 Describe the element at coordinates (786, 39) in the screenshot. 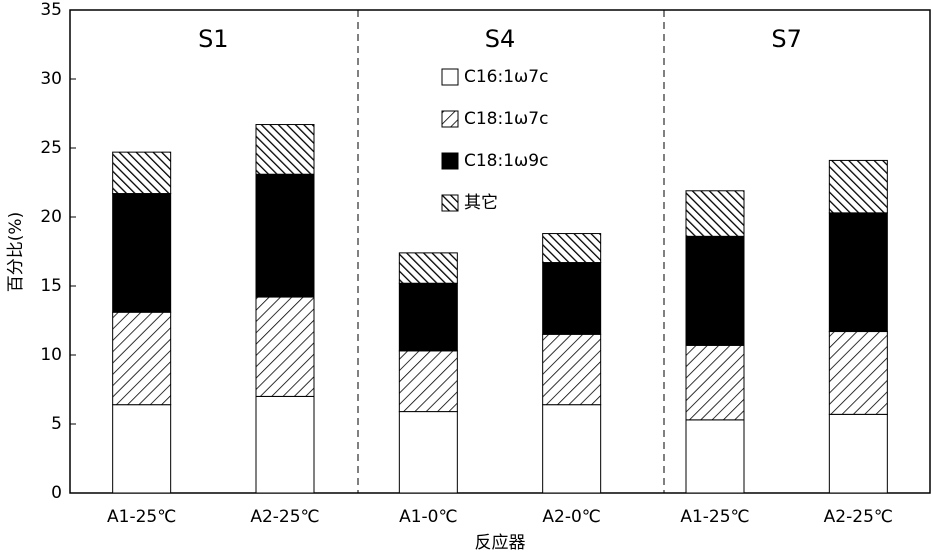

I see `group-label: S7` at that location.